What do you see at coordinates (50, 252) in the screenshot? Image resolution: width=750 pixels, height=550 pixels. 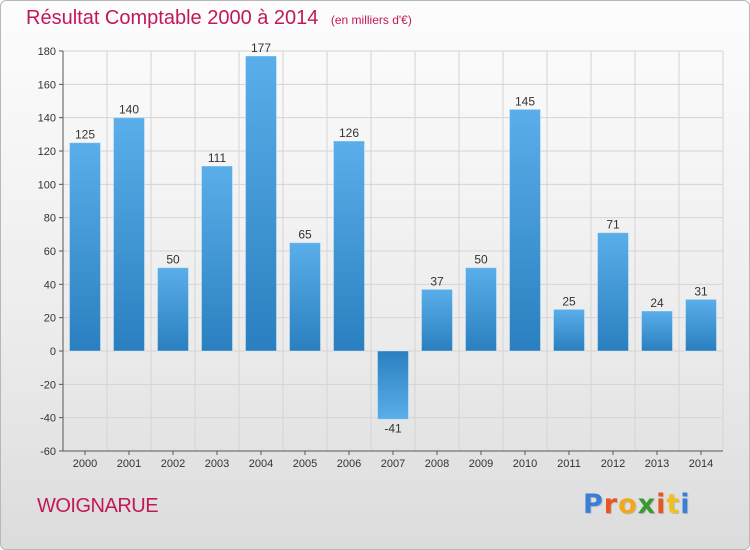 I see `y-tick-label: 60` at bounding box center [50, 252].